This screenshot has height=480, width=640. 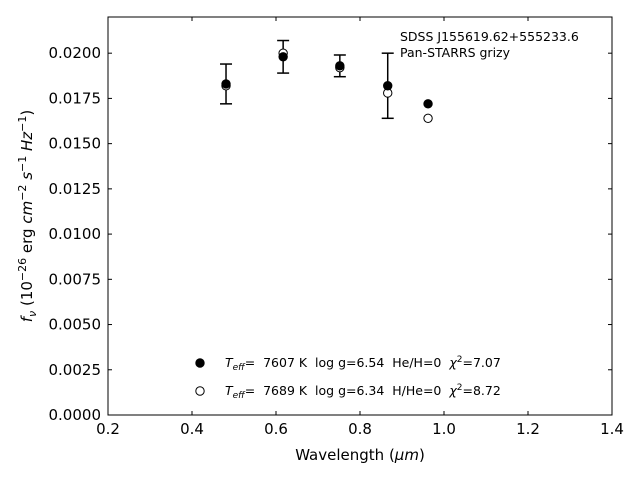 What do you see at coordinates (455, 52) in the screenshot?
I see `annotation-line2: Pan-STARRS grizy` at bounding box center [455, 52].